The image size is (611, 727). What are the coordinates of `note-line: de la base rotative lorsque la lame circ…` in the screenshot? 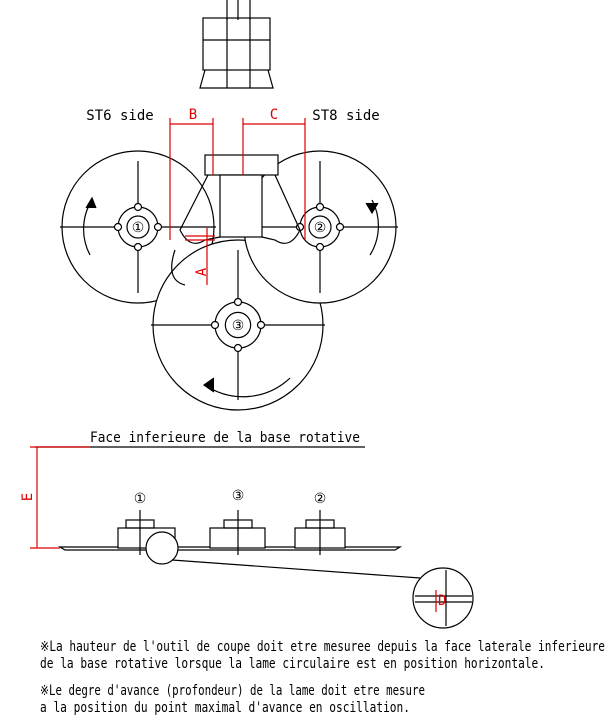 It's located at (292, 664).